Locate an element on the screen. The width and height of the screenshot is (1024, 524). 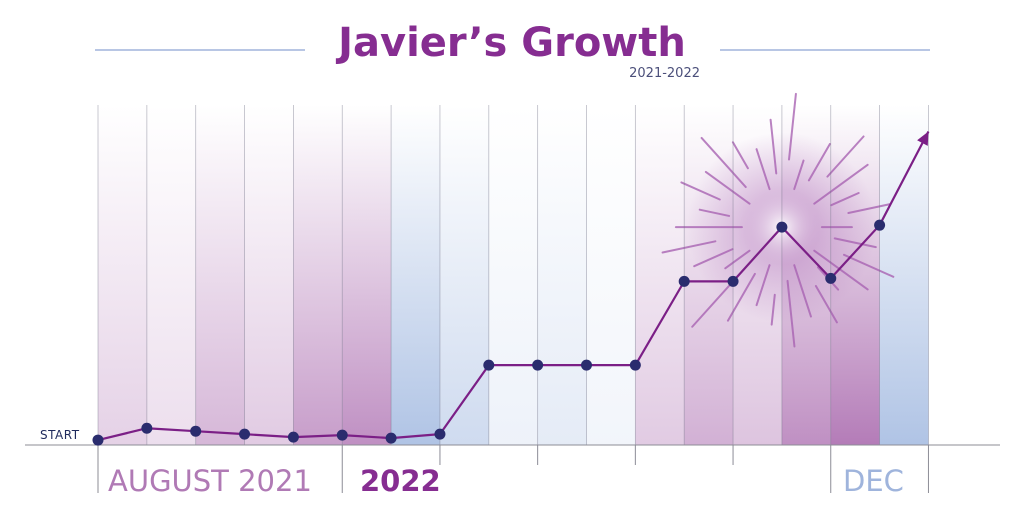
chart-subtitle: 2021-2022 is located at coordinates (664, 73).